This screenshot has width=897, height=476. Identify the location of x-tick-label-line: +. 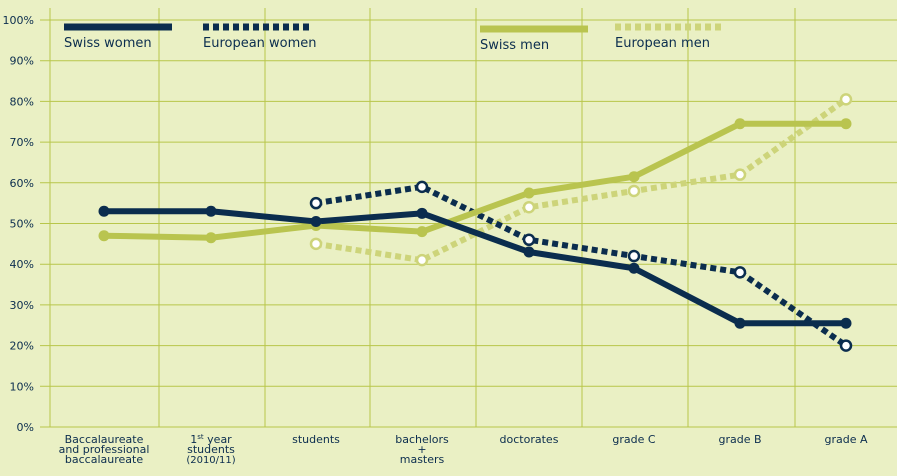
(421, 449).